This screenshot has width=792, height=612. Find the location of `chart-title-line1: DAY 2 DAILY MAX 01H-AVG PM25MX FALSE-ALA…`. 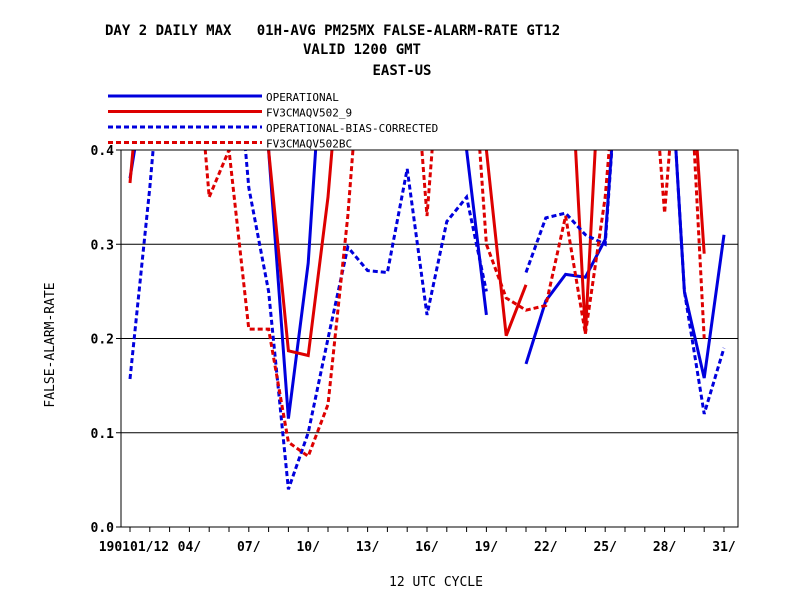

chart-title-line1: DAY 2 DAILY MAX 01H-AVG PM25MX FALSE-ALA… is located at coordinates (332, 31).